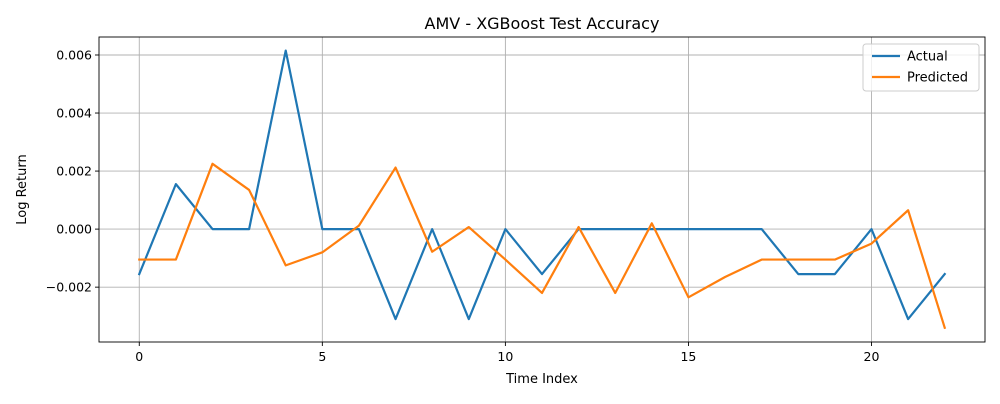 The width and height of the screenshot is (1000, 404). Describe the element at coordinates (872, 356) in the screenshot. I see `x-tick-label: 20` at that location.